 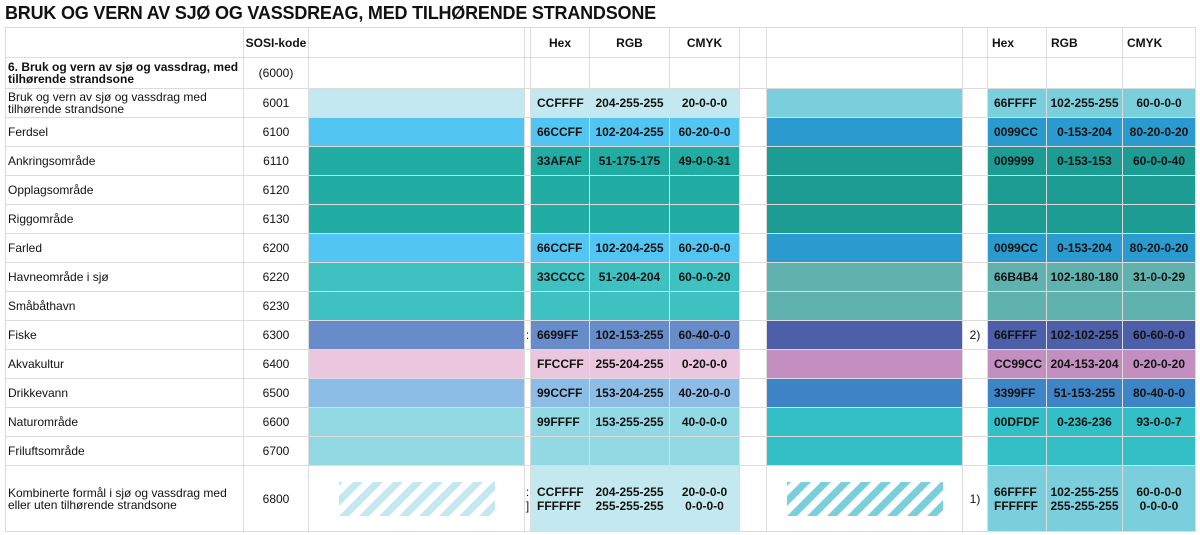 What do you see at coordinates (560, 491) in the screenshot?
I see `value-line-1: CCFFFF` at bounding box center [560, 491].